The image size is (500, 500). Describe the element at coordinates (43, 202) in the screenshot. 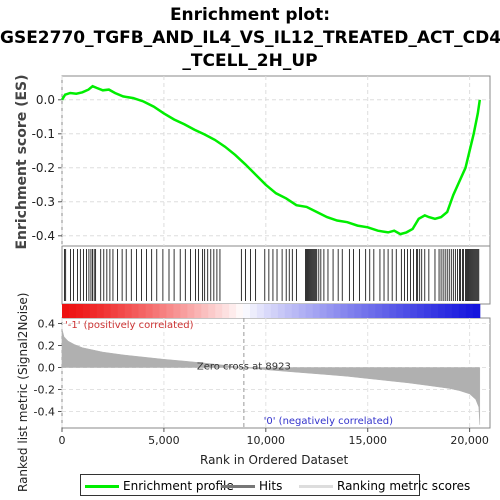

I see `es-tick-label: -0.3` at that location.